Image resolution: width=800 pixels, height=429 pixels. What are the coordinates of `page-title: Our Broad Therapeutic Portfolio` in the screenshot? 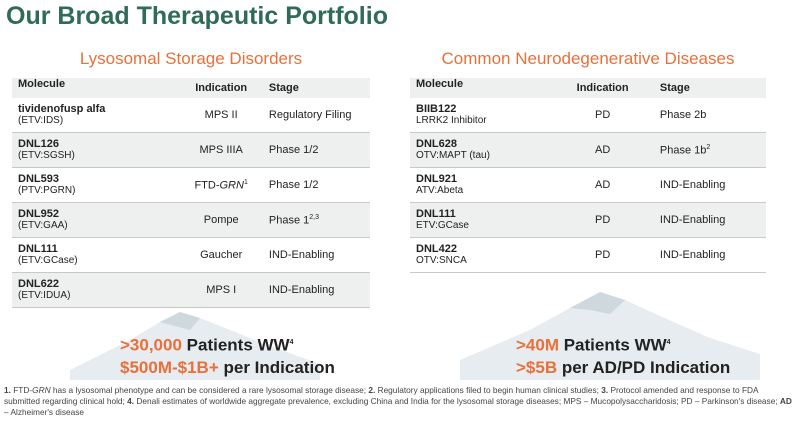 It's located at (197, 16).